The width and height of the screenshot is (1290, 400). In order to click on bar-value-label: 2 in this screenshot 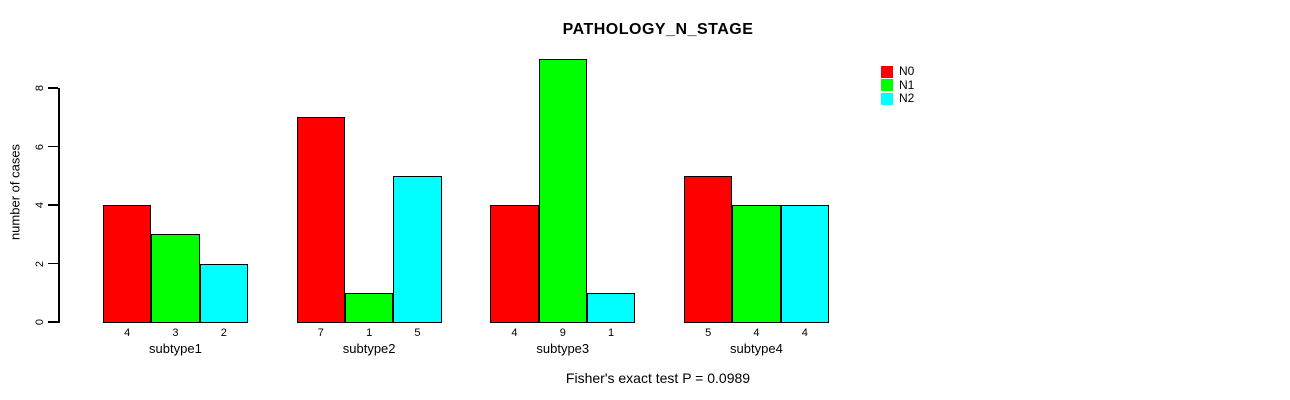, I will do `click(223, 333)`.